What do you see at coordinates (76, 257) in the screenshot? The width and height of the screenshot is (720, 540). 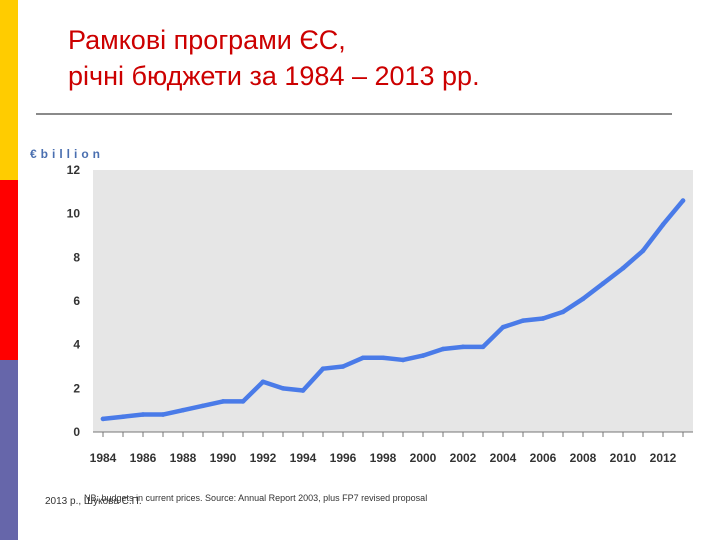 I see `y-tick-label: 8` at bounding box center [76, 257].